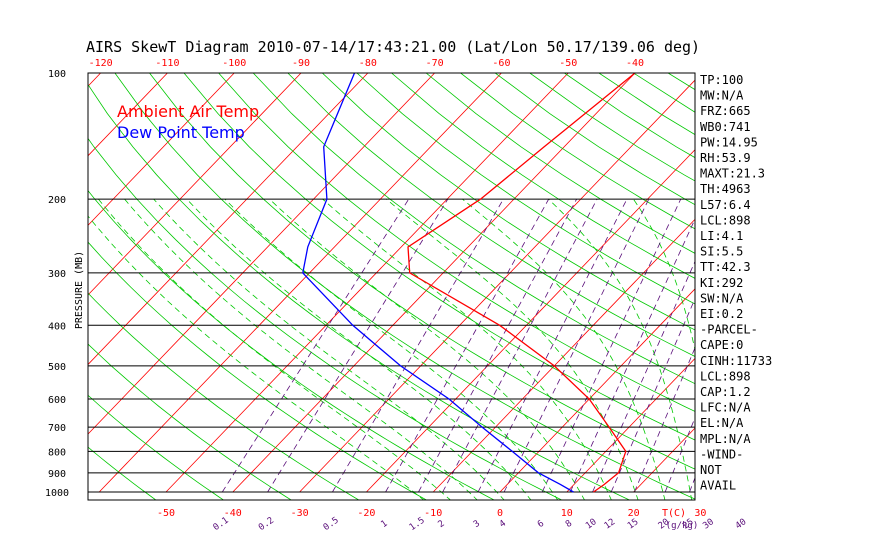 The height and width of the screenshot is (560, 870). I want to click on mixing-ratio-tick-label: 0.2, so click(266, 525).